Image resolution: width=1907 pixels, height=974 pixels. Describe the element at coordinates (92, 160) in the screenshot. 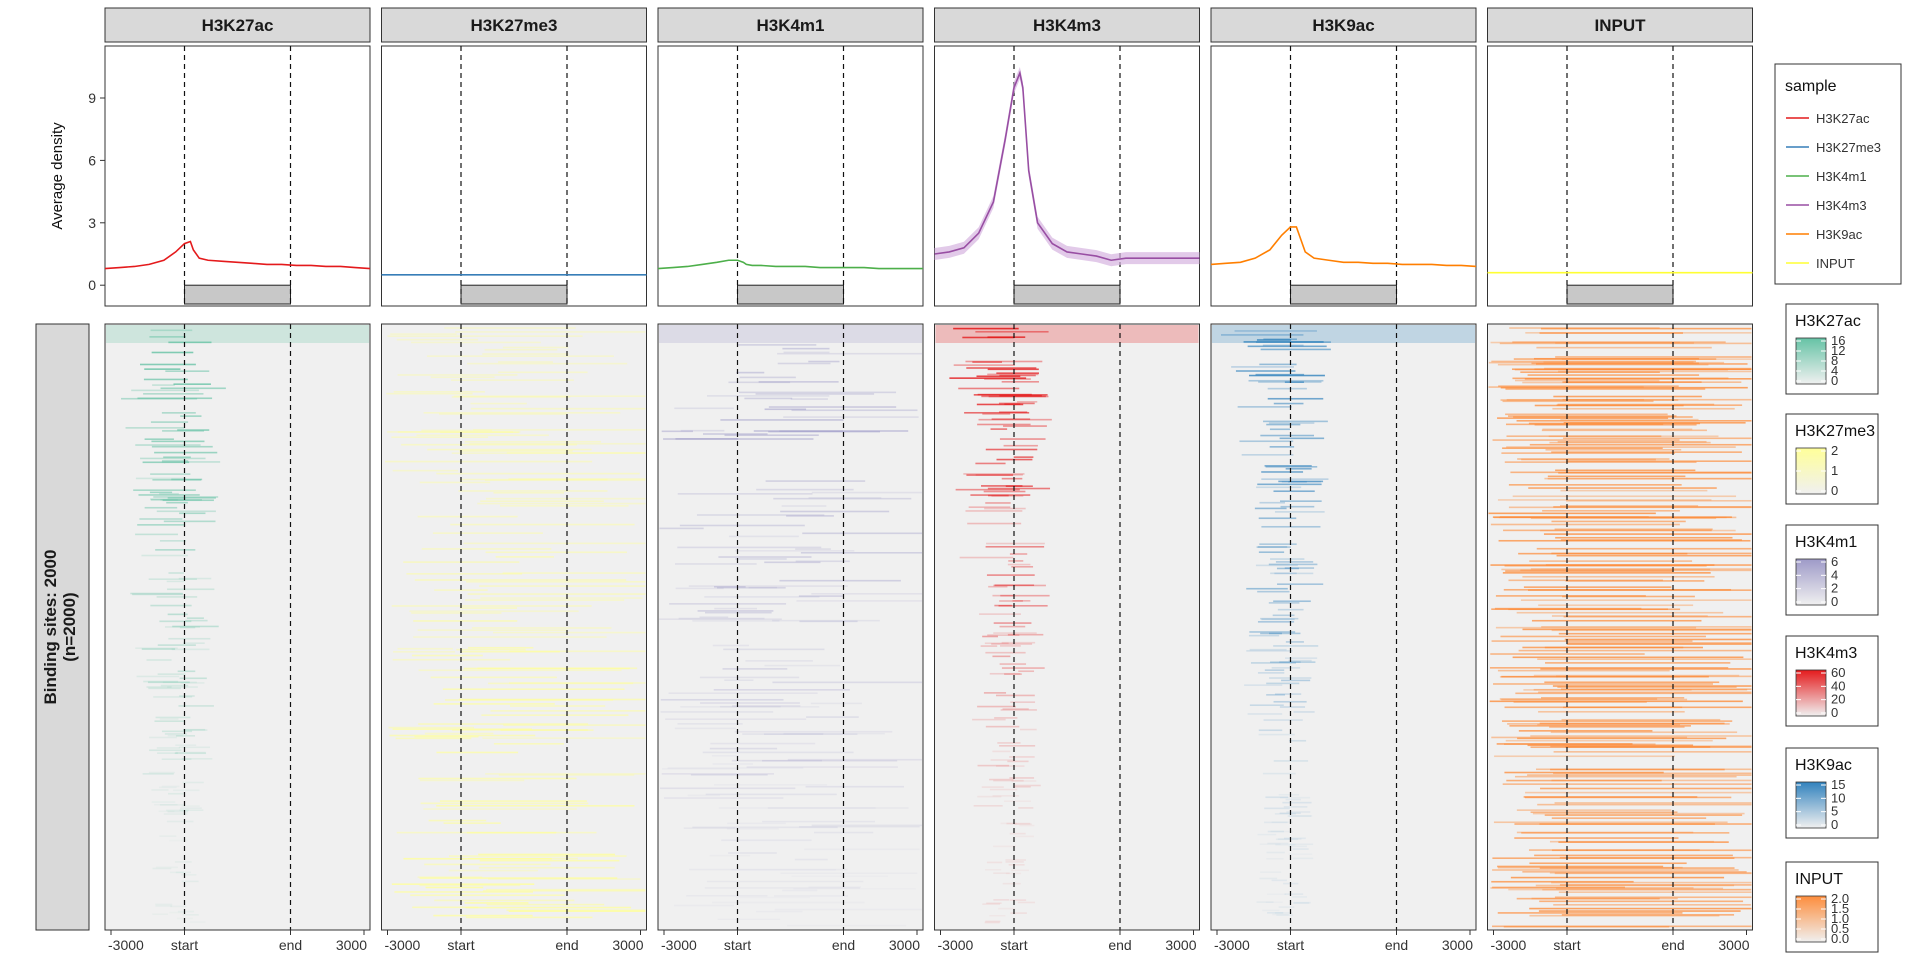

I see `y-tick-label: 6` at that location.